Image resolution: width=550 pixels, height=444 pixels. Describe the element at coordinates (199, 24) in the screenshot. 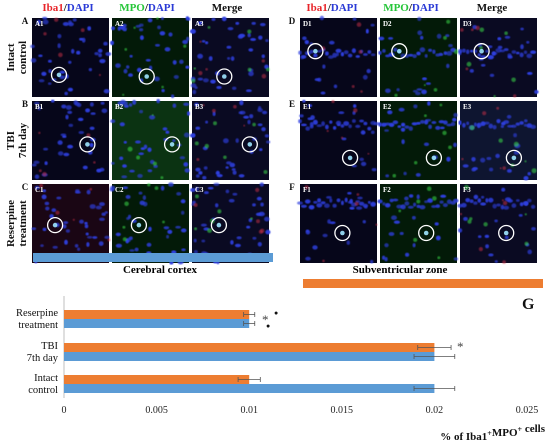

I see `panel-id: A3` at that location.